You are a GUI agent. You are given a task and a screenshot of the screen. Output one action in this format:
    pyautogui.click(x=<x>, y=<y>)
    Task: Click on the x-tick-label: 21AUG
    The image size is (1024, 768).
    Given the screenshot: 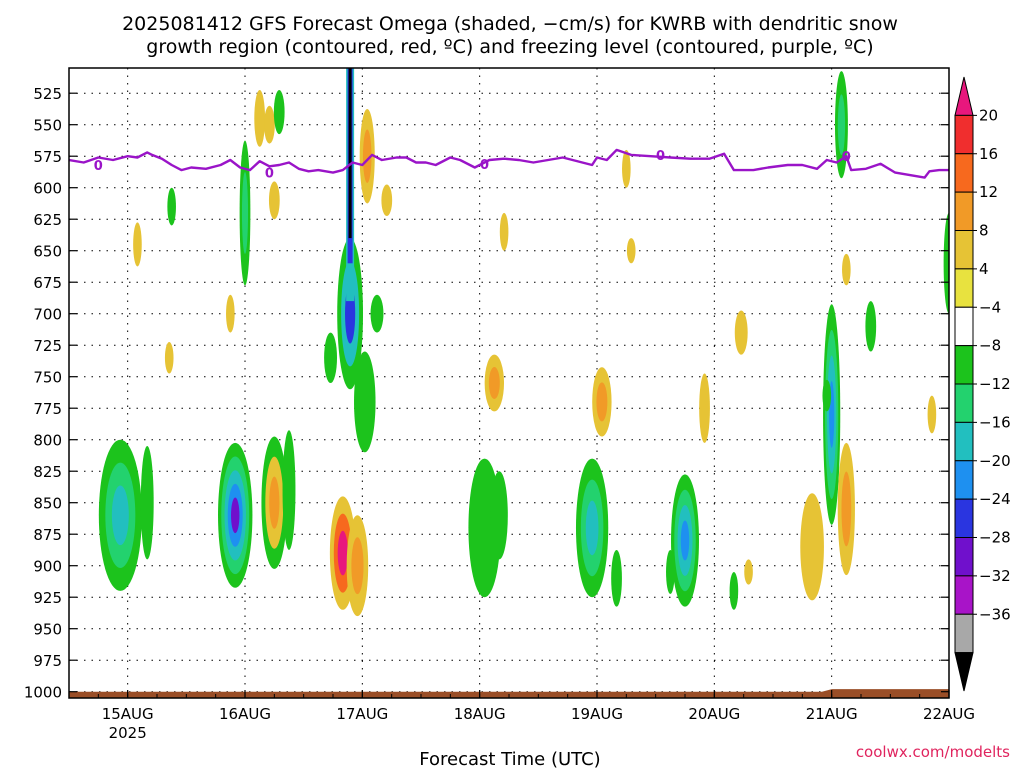 What is the action you would take?
    pyautogui.click(x=832, y=714)
    